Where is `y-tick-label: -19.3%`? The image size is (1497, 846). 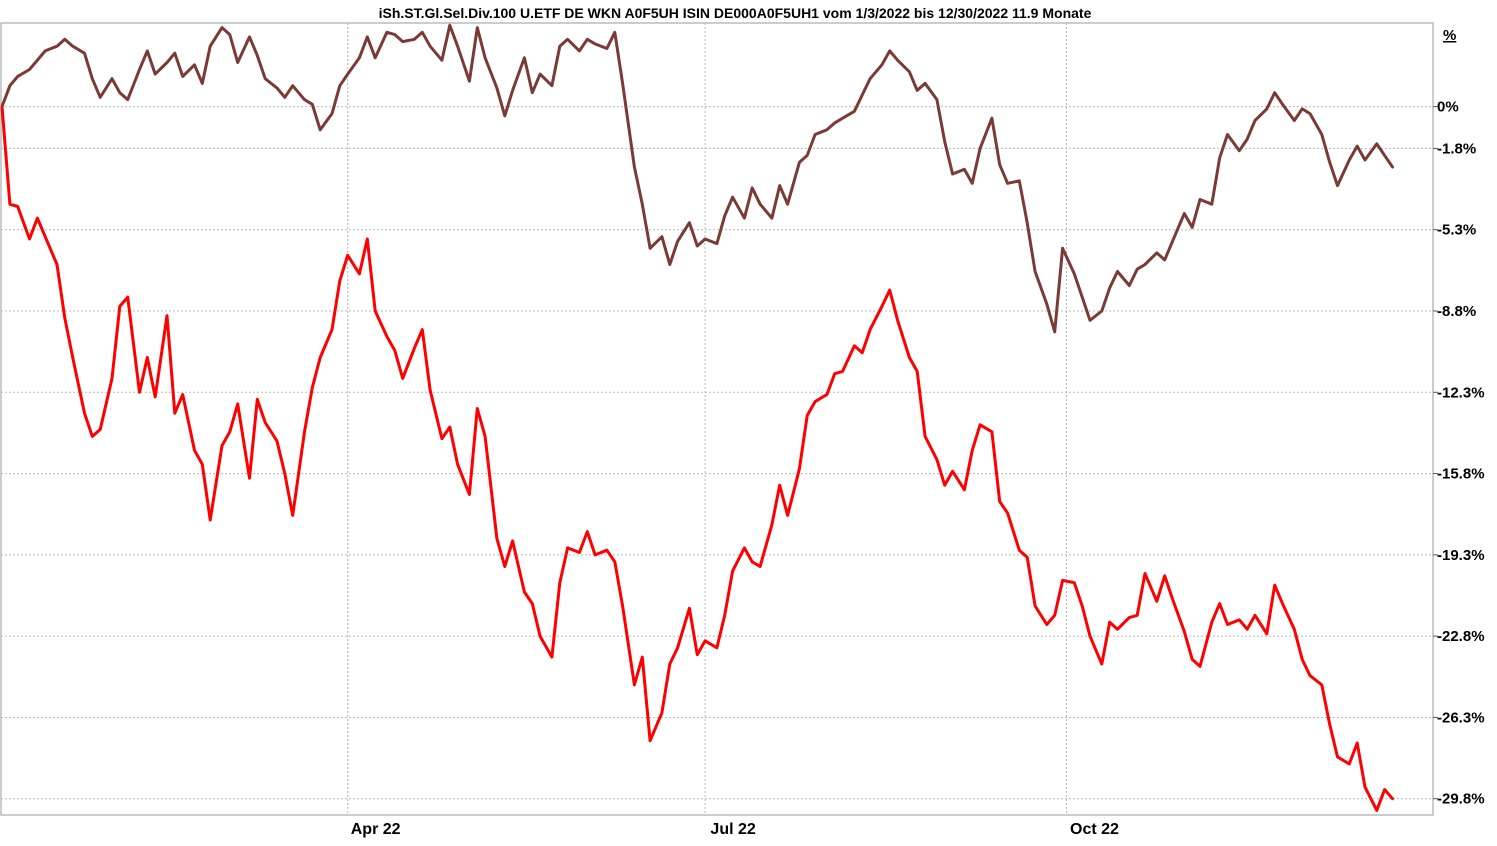 y-tick-label: -19.3% is located at coordinates (1461, 555).